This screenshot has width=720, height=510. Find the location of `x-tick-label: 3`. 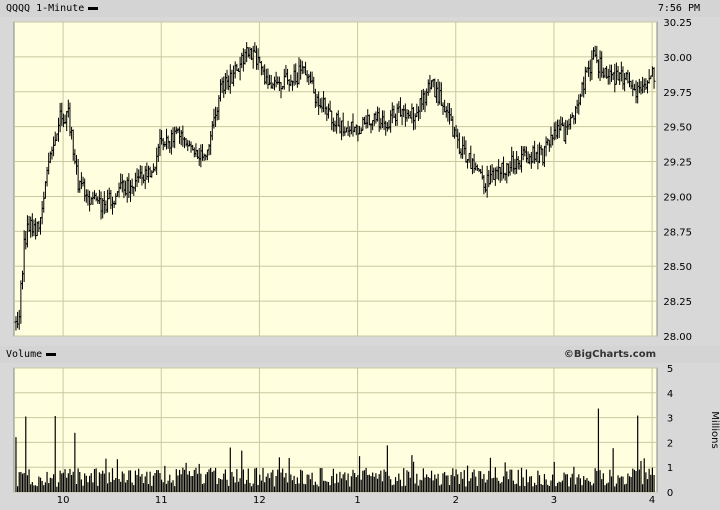

x-tick-label: 3 is located at coordinates (554, 500).